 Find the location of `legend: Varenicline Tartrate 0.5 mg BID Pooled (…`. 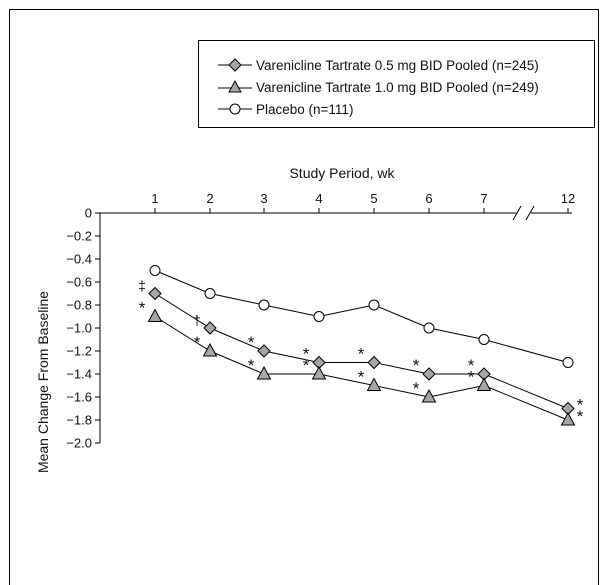

legend: Varenicline Tartrate 0.5 mg BID Pooled (… is located at coordinates (396, 84).